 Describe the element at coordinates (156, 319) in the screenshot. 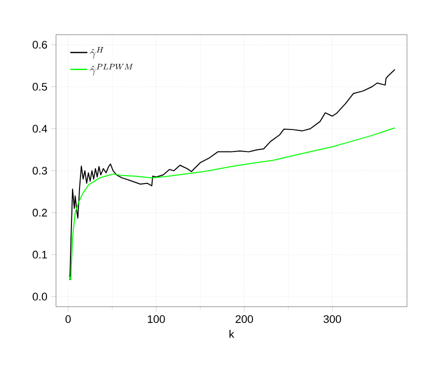

I see `x-tick-label: 100` at that location.